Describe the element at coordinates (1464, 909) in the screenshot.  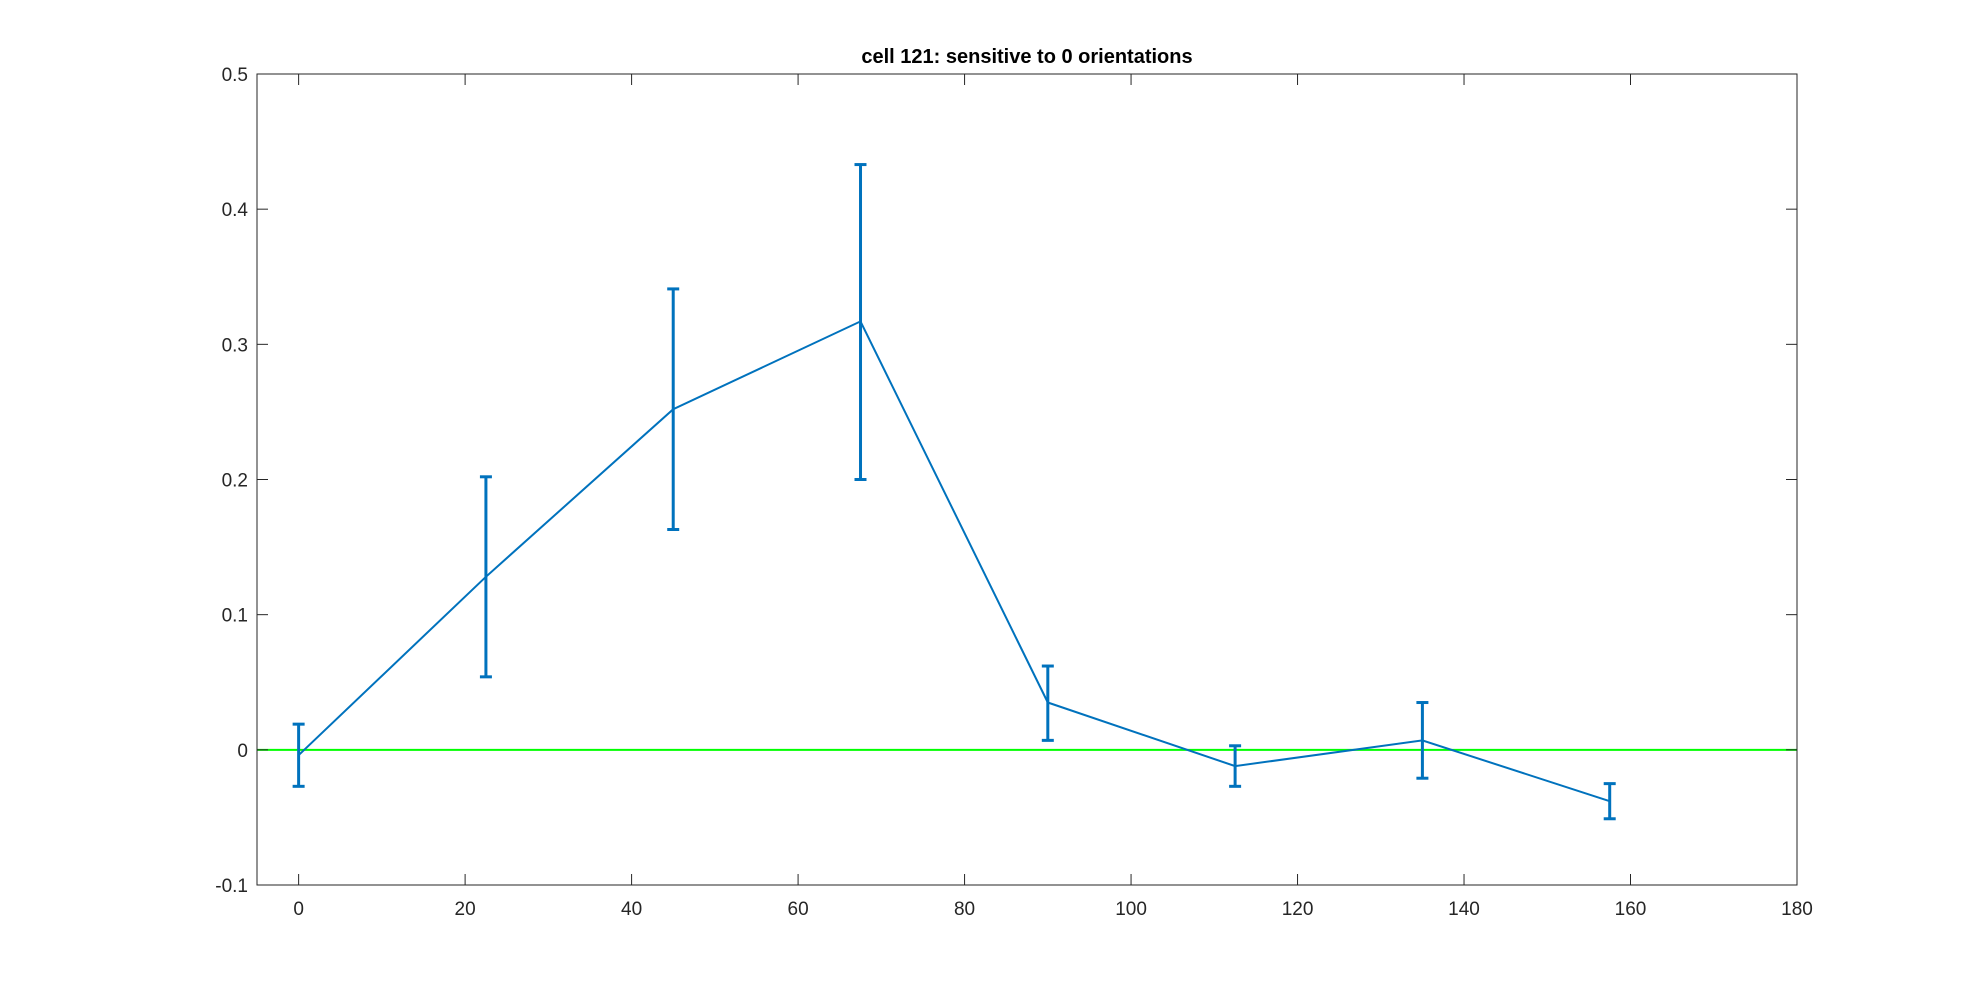
I see `x-tick-label: 140` at that location.